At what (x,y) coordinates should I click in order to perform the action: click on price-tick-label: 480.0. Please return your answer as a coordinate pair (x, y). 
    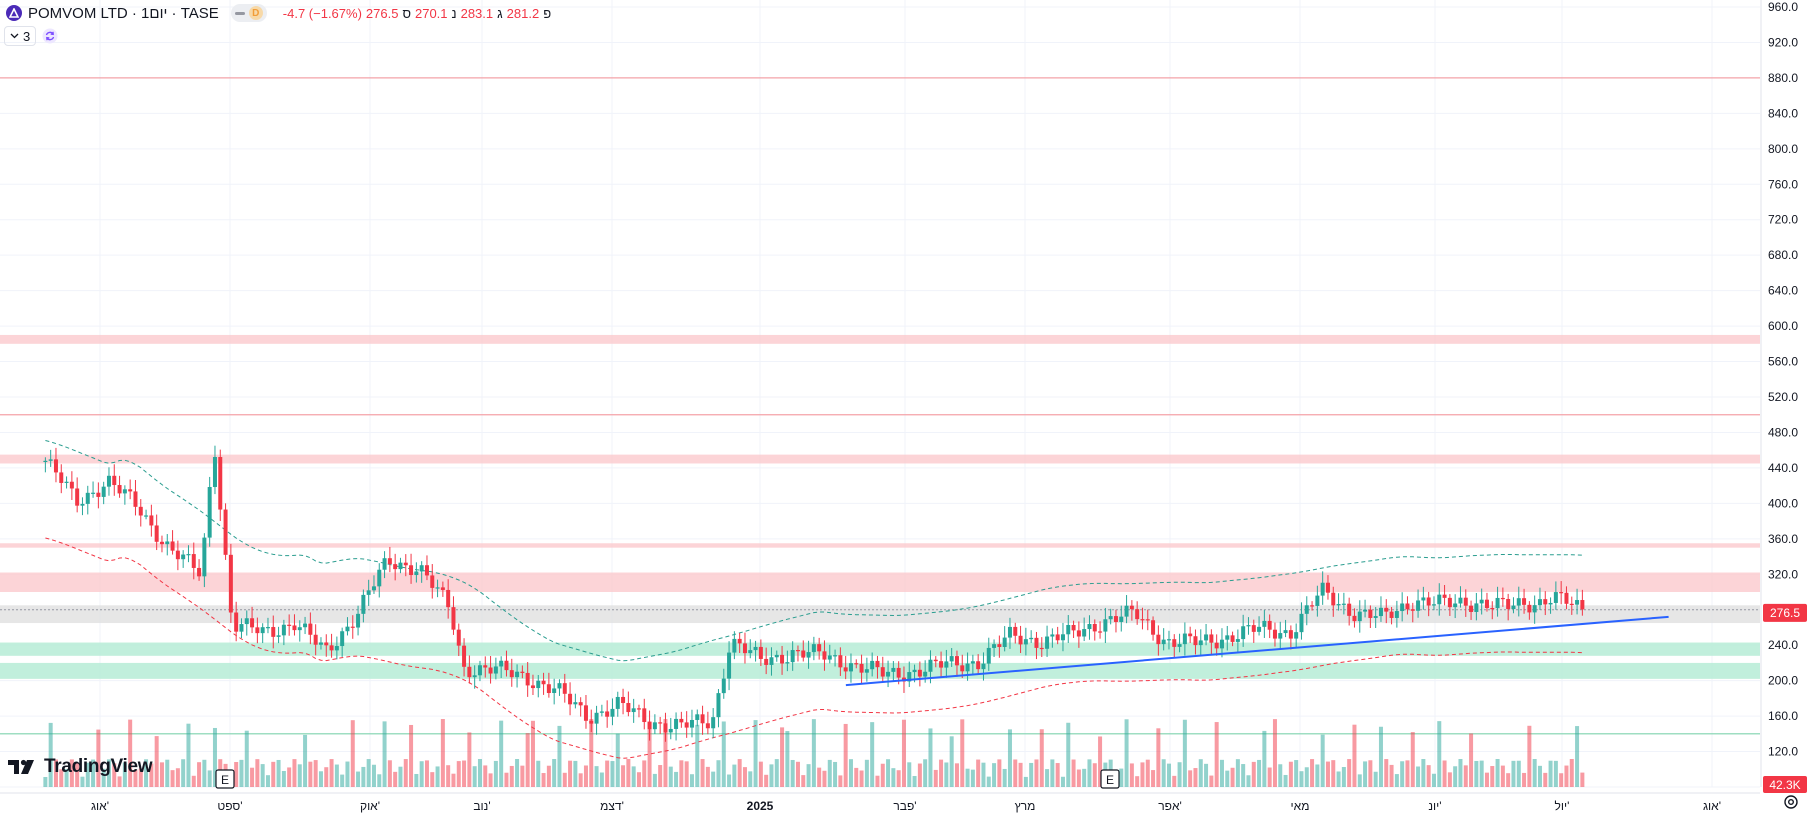
    Looking at the image, I should click on (1783, 432).